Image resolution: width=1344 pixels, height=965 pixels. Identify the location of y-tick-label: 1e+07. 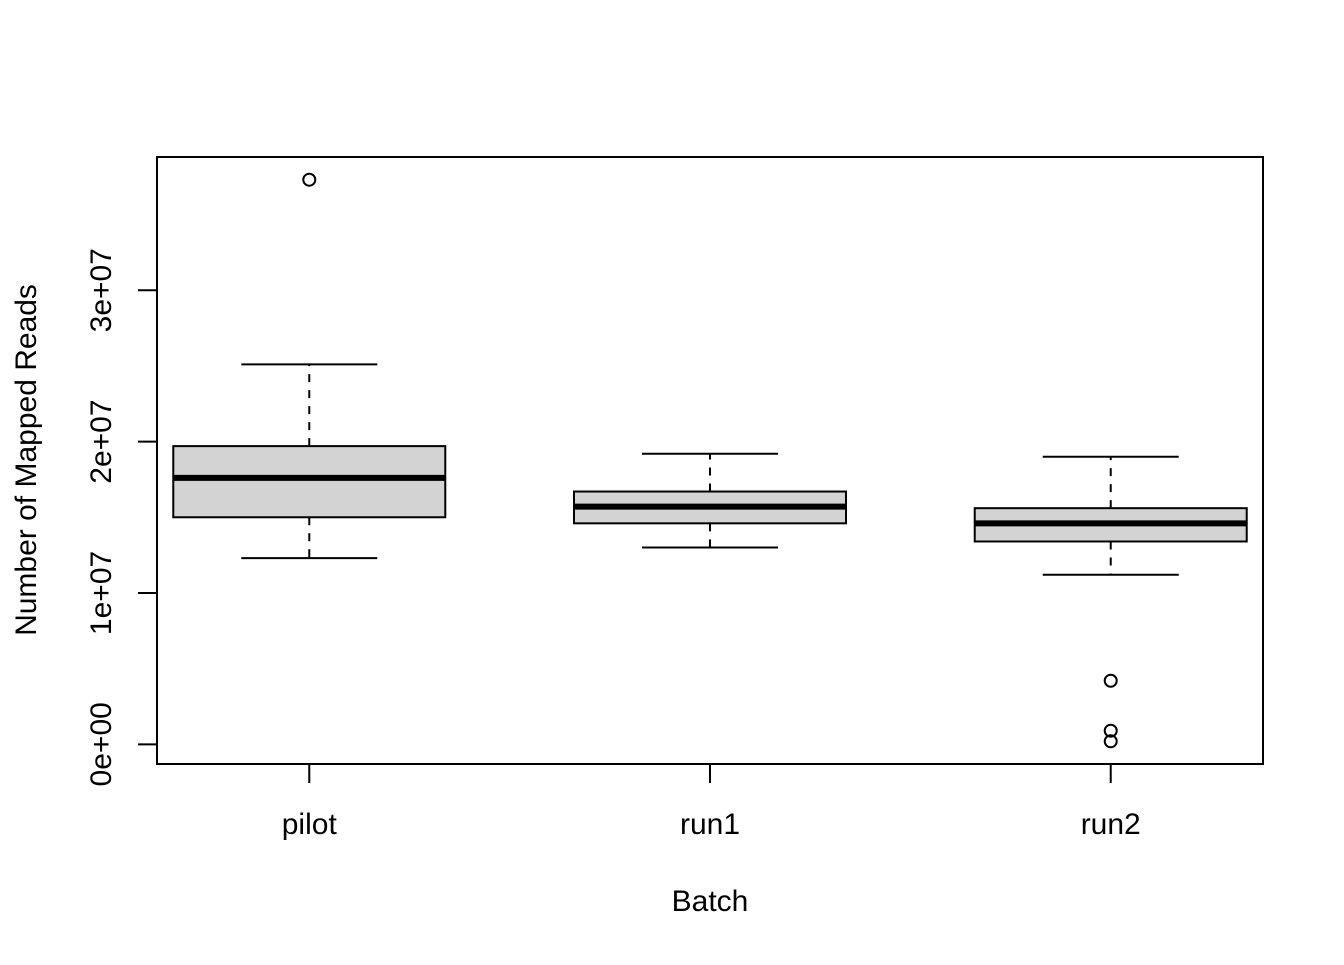
(101, 593).